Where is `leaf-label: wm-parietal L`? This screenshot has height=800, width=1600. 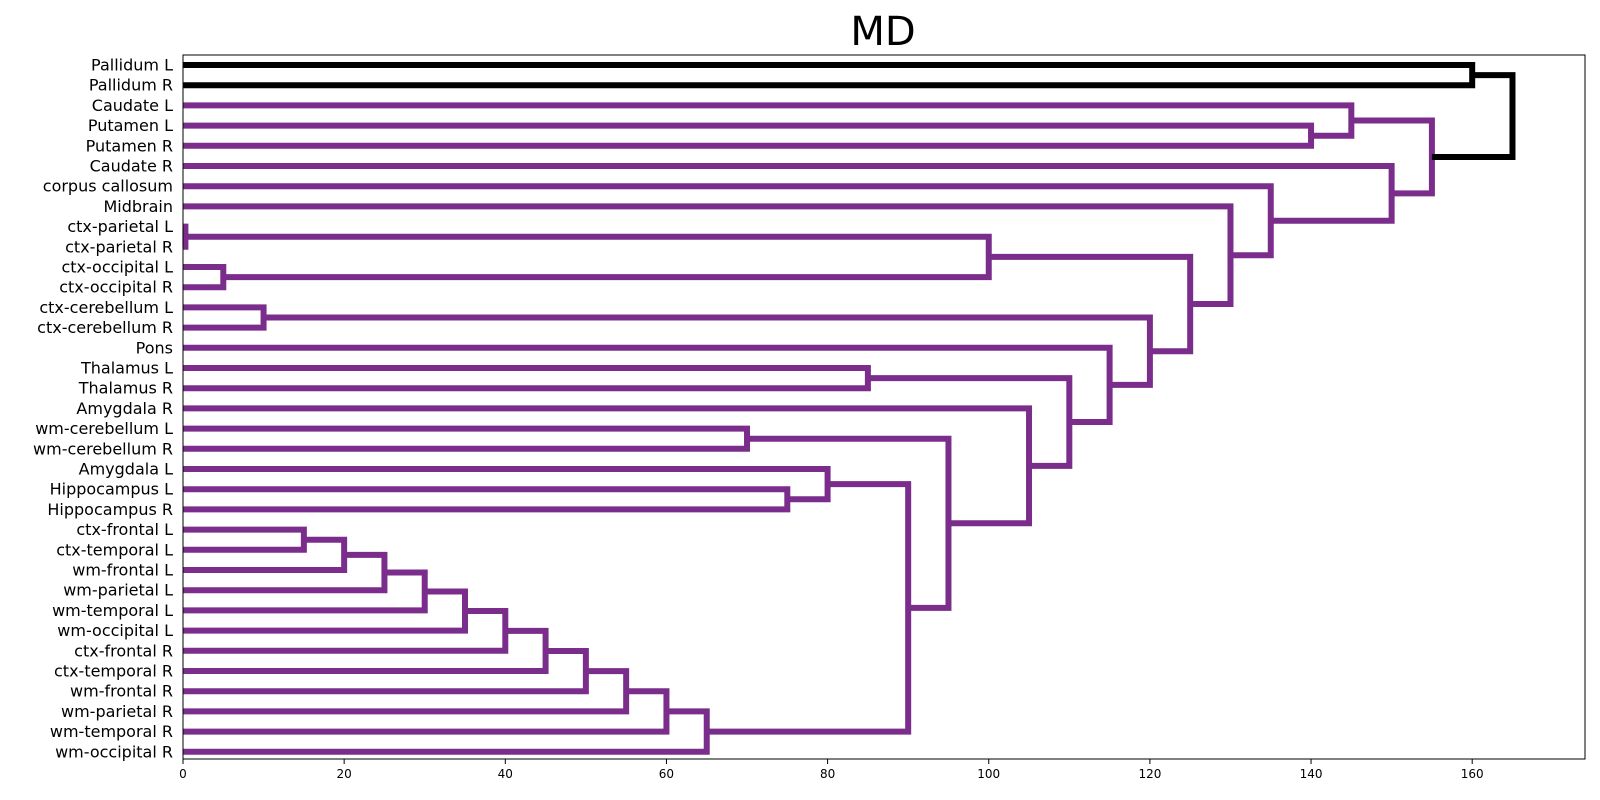
leaf-label: wm-parietal L is located at coordinates (118, 590).